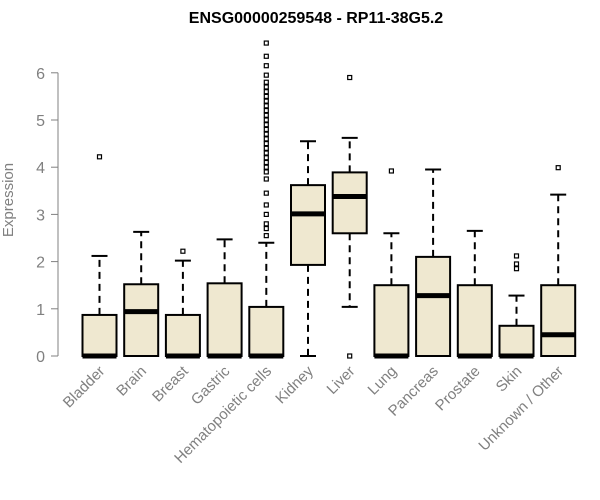 This screenshot has height=500, width=600. What do you see at coordinates (40, 310) in the screenshot?
I see `y-tick-label: 1` at bounding box center [40, 310].